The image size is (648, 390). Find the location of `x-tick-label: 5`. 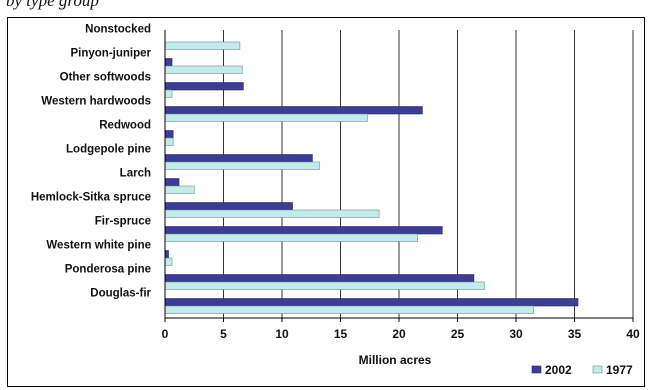

x-tick-label: 5 is located at coordinates (223, 334).